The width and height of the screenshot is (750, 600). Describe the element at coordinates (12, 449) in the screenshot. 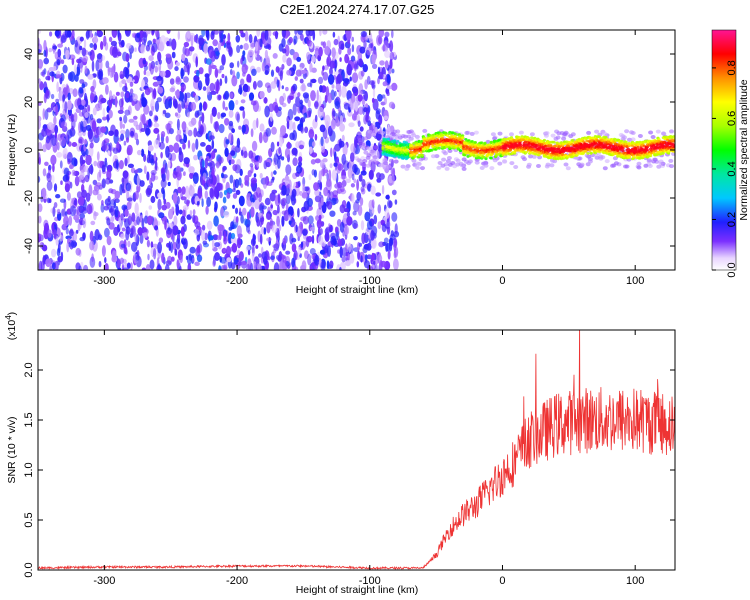

I see `snr-y-label: SNR (10 * v/v)` at that location.